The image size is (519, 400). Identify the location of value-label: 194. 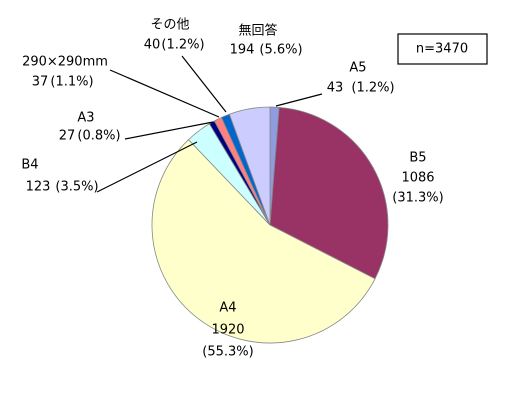
(242, 50).